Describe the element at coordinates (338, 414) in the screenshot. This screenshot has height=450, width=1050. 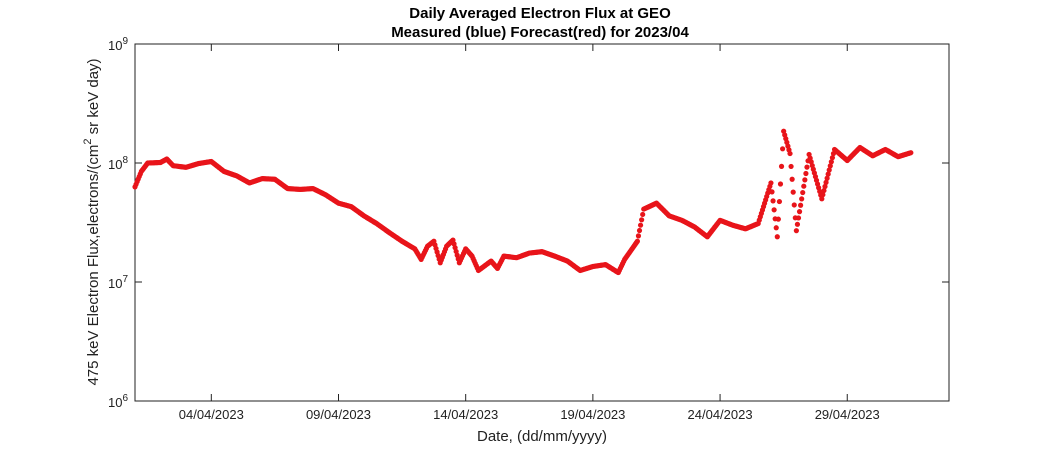
I see `x-tick-label: 09/04/2023` at that location.